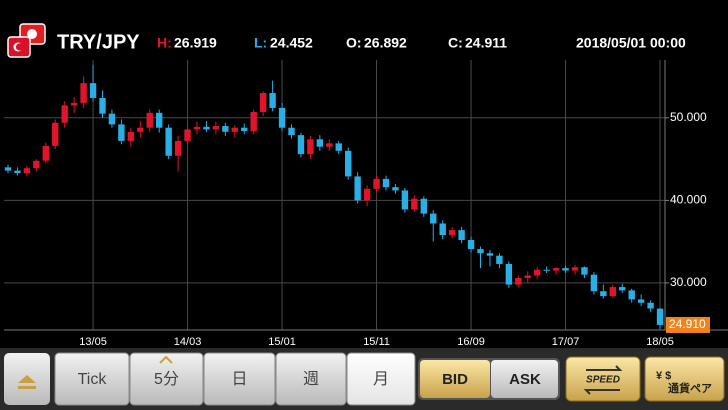 The height and width of the screenshot is (410, 728). I want to click on x-tick-label: 16/09, so click(471, 342).